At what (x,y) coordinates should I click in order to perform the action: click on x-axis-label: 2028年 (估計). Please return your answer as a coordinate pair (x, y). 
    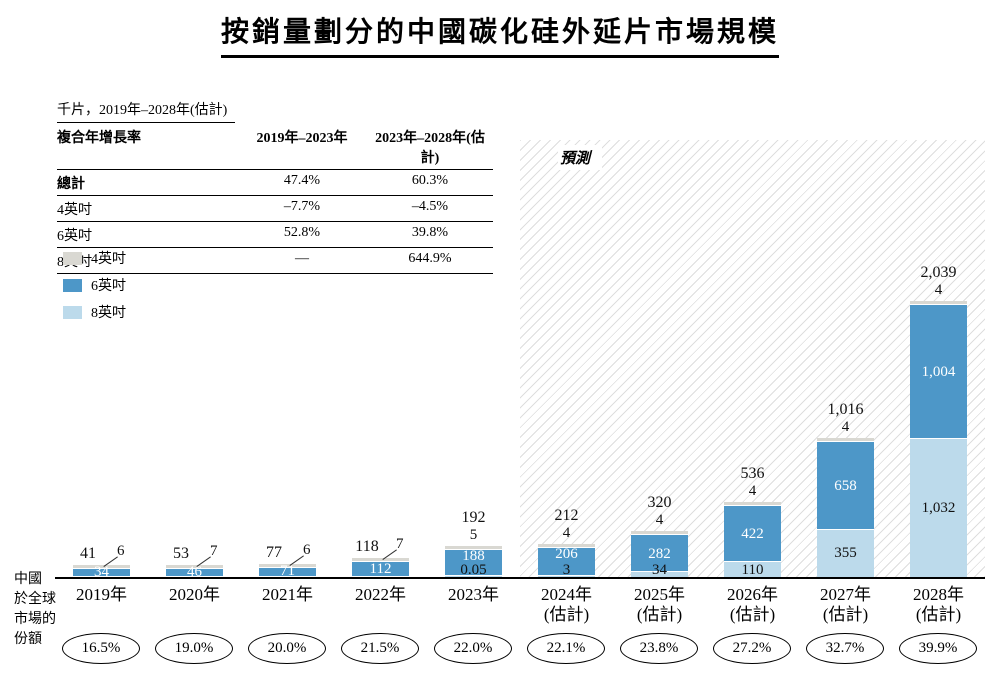
    Looking at the image, I should click on (938, 604).